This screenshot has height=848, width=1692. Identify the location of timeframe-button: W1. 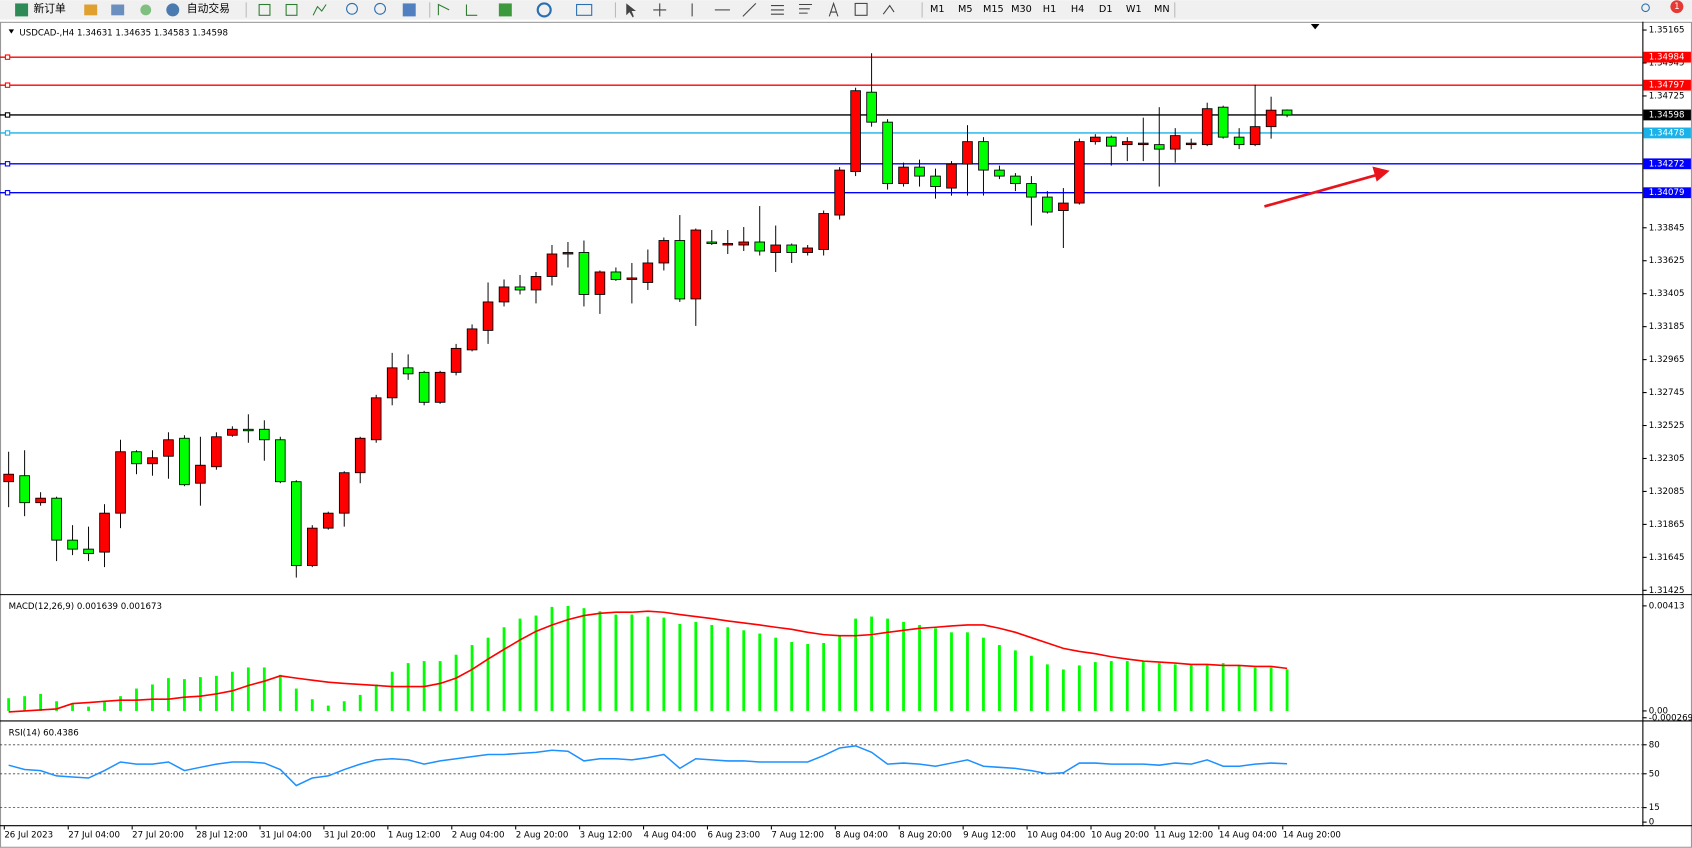
(1134, 9).